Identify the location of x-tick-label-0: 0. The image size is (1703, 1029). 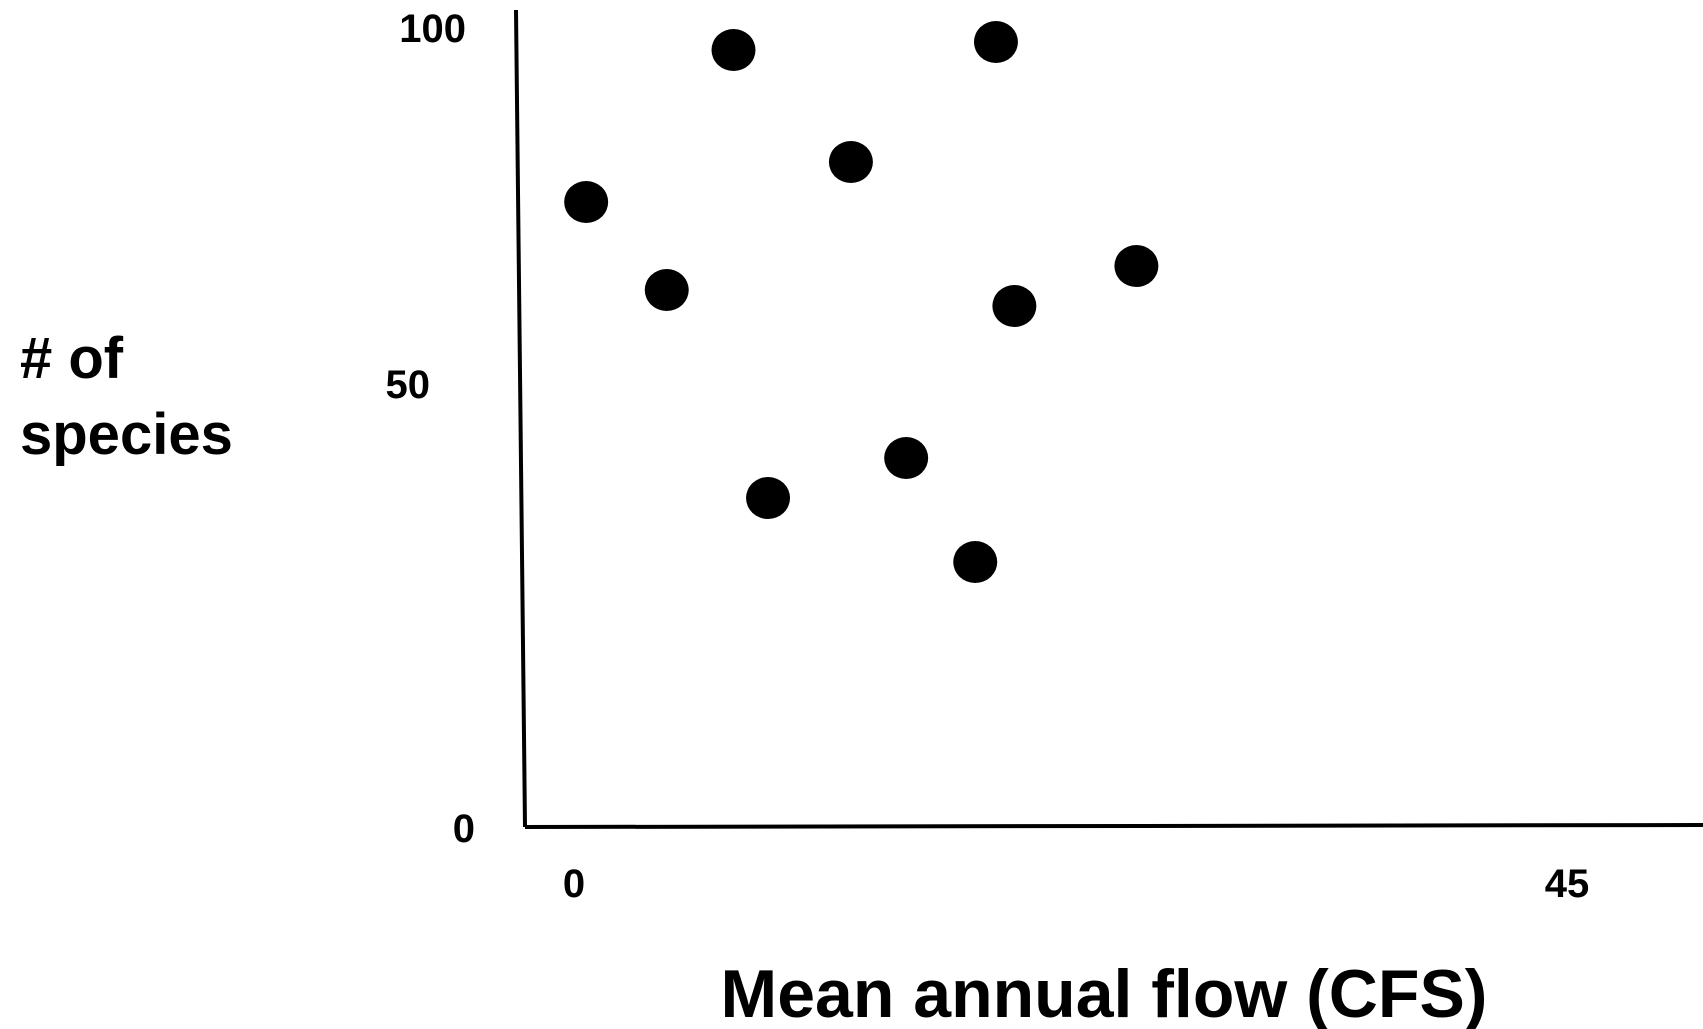
(574, 884).